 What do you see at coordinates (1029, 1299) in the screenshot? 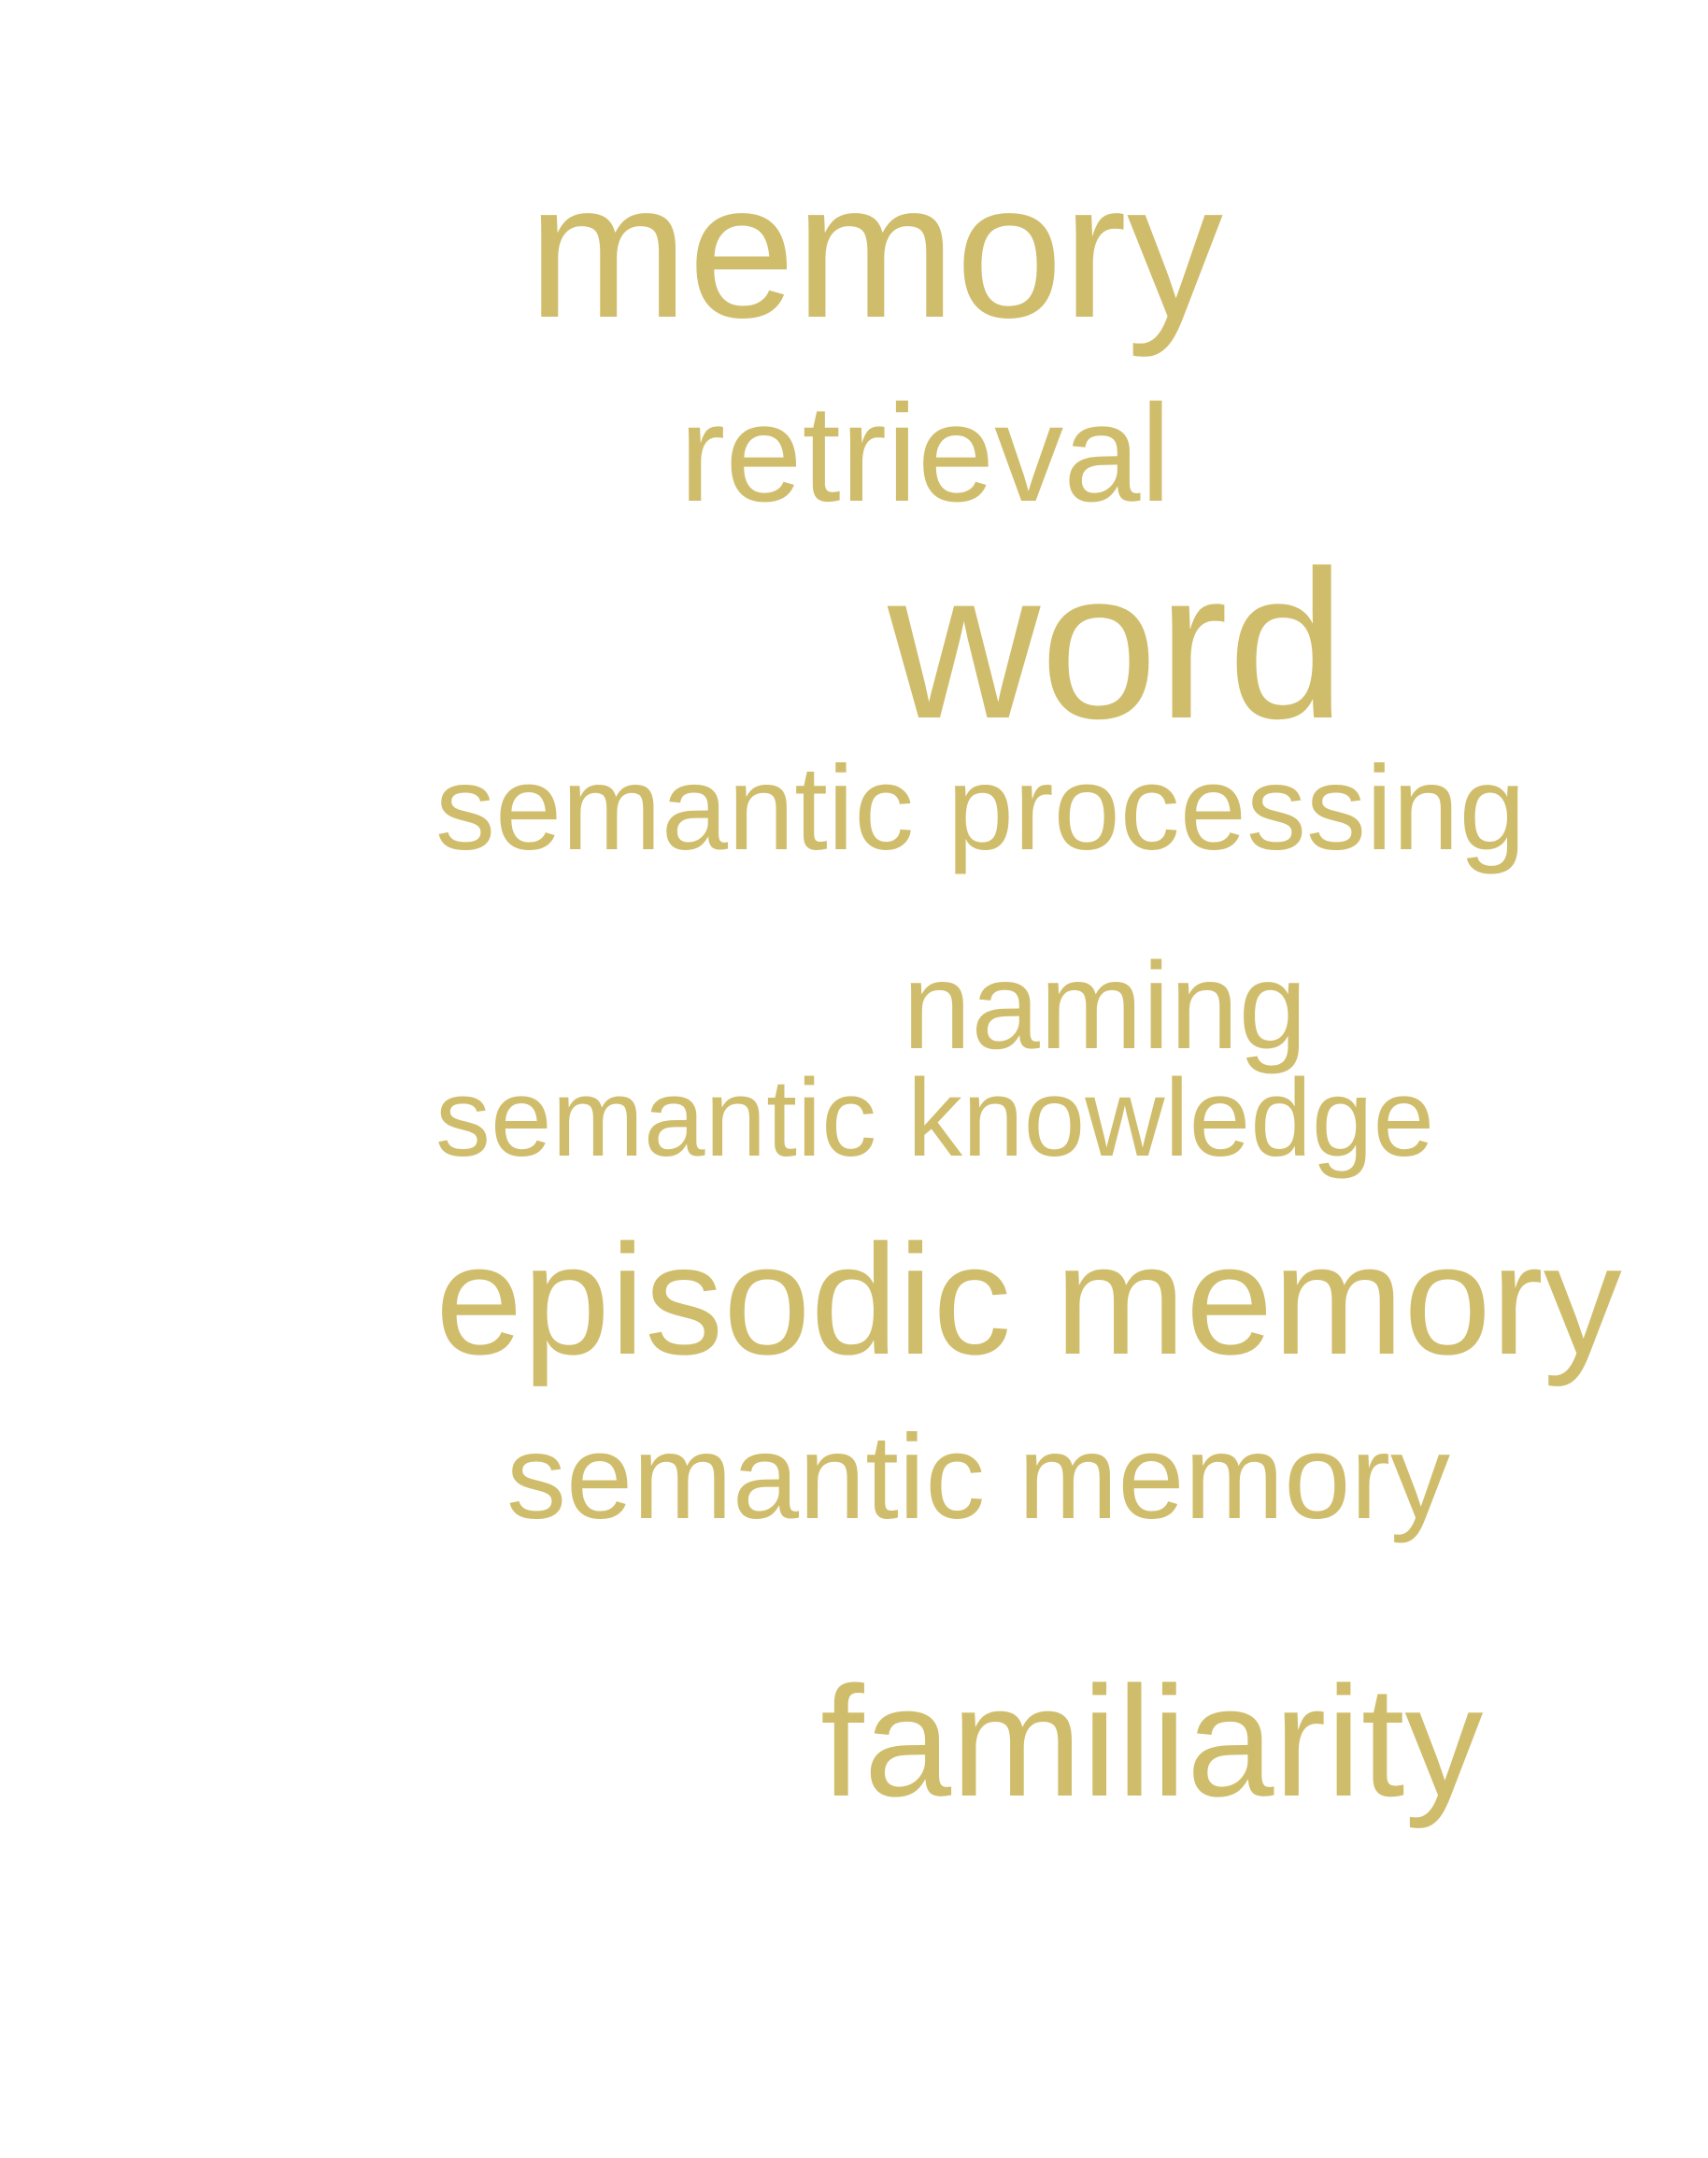
I see `word-episodic-memory: episodic memory` at bounding box center [1029, 1299].